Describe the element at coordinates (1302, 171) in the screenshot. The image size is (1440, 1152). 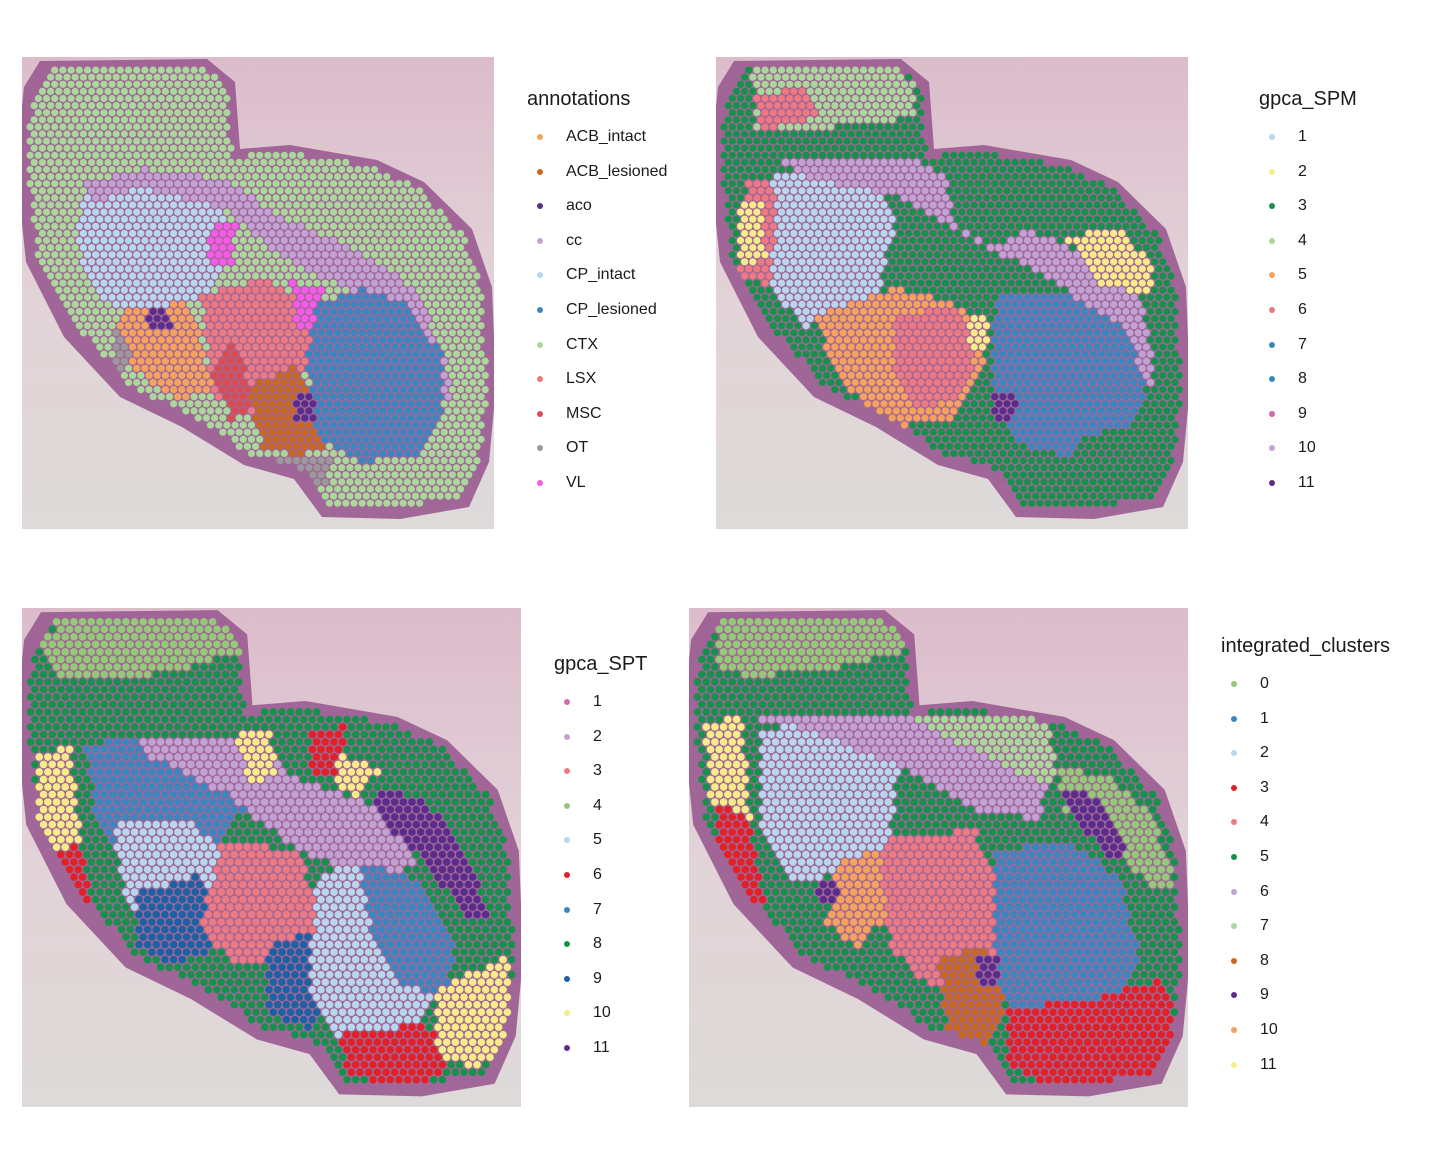
I see `legend-label: 2` at that location.